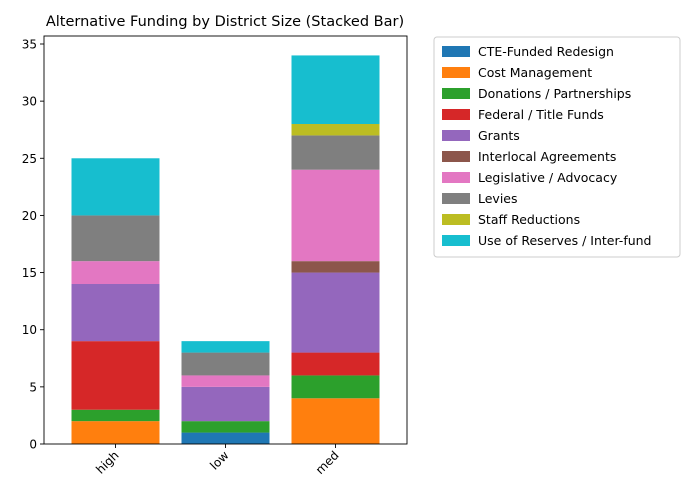  I want to click on y-tick-label: 25, so click(29, 159).